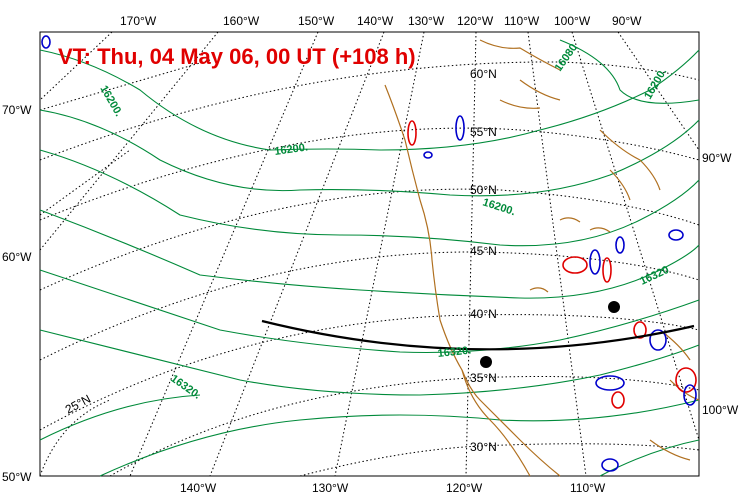  Describe the element at coordinates (125, 85) in the screenshot. I see `meridian-extra-left` at that location.